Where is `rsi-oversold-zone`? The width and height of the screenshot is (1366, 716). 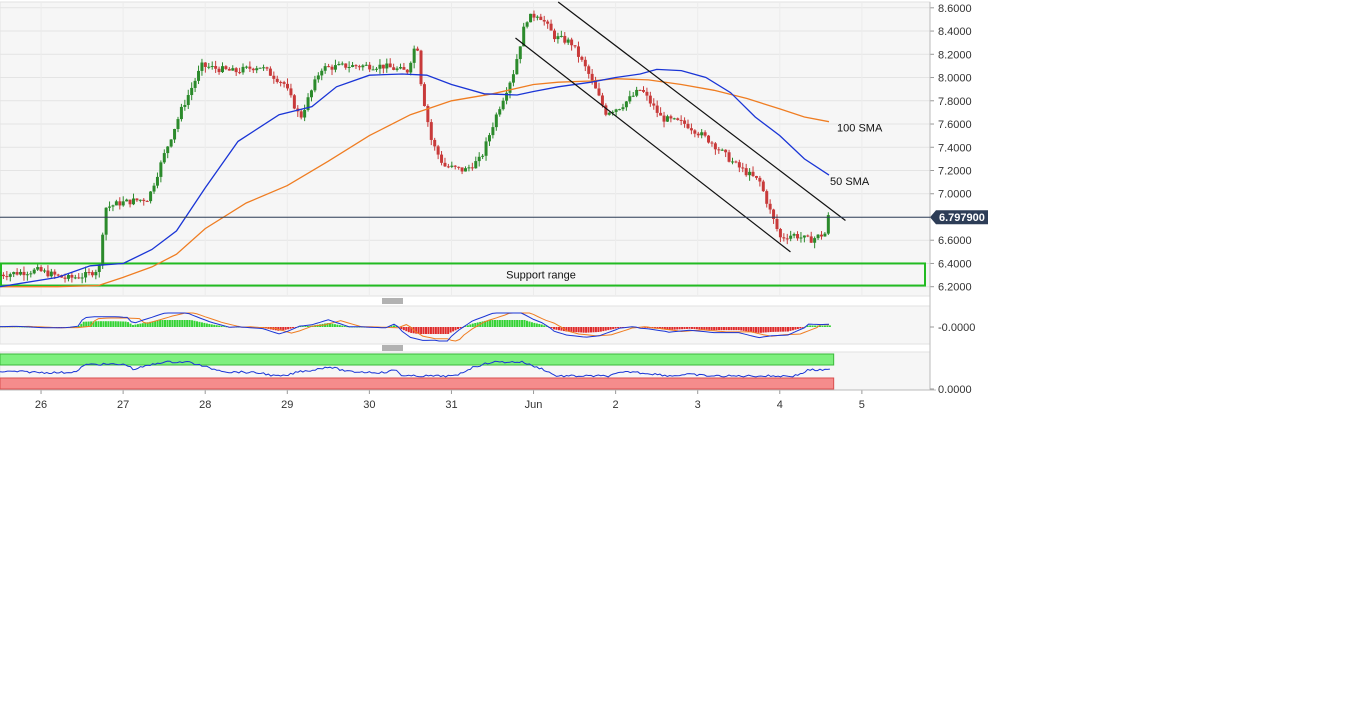
rsi-oversold-zone is located at coordinates (417, 383).